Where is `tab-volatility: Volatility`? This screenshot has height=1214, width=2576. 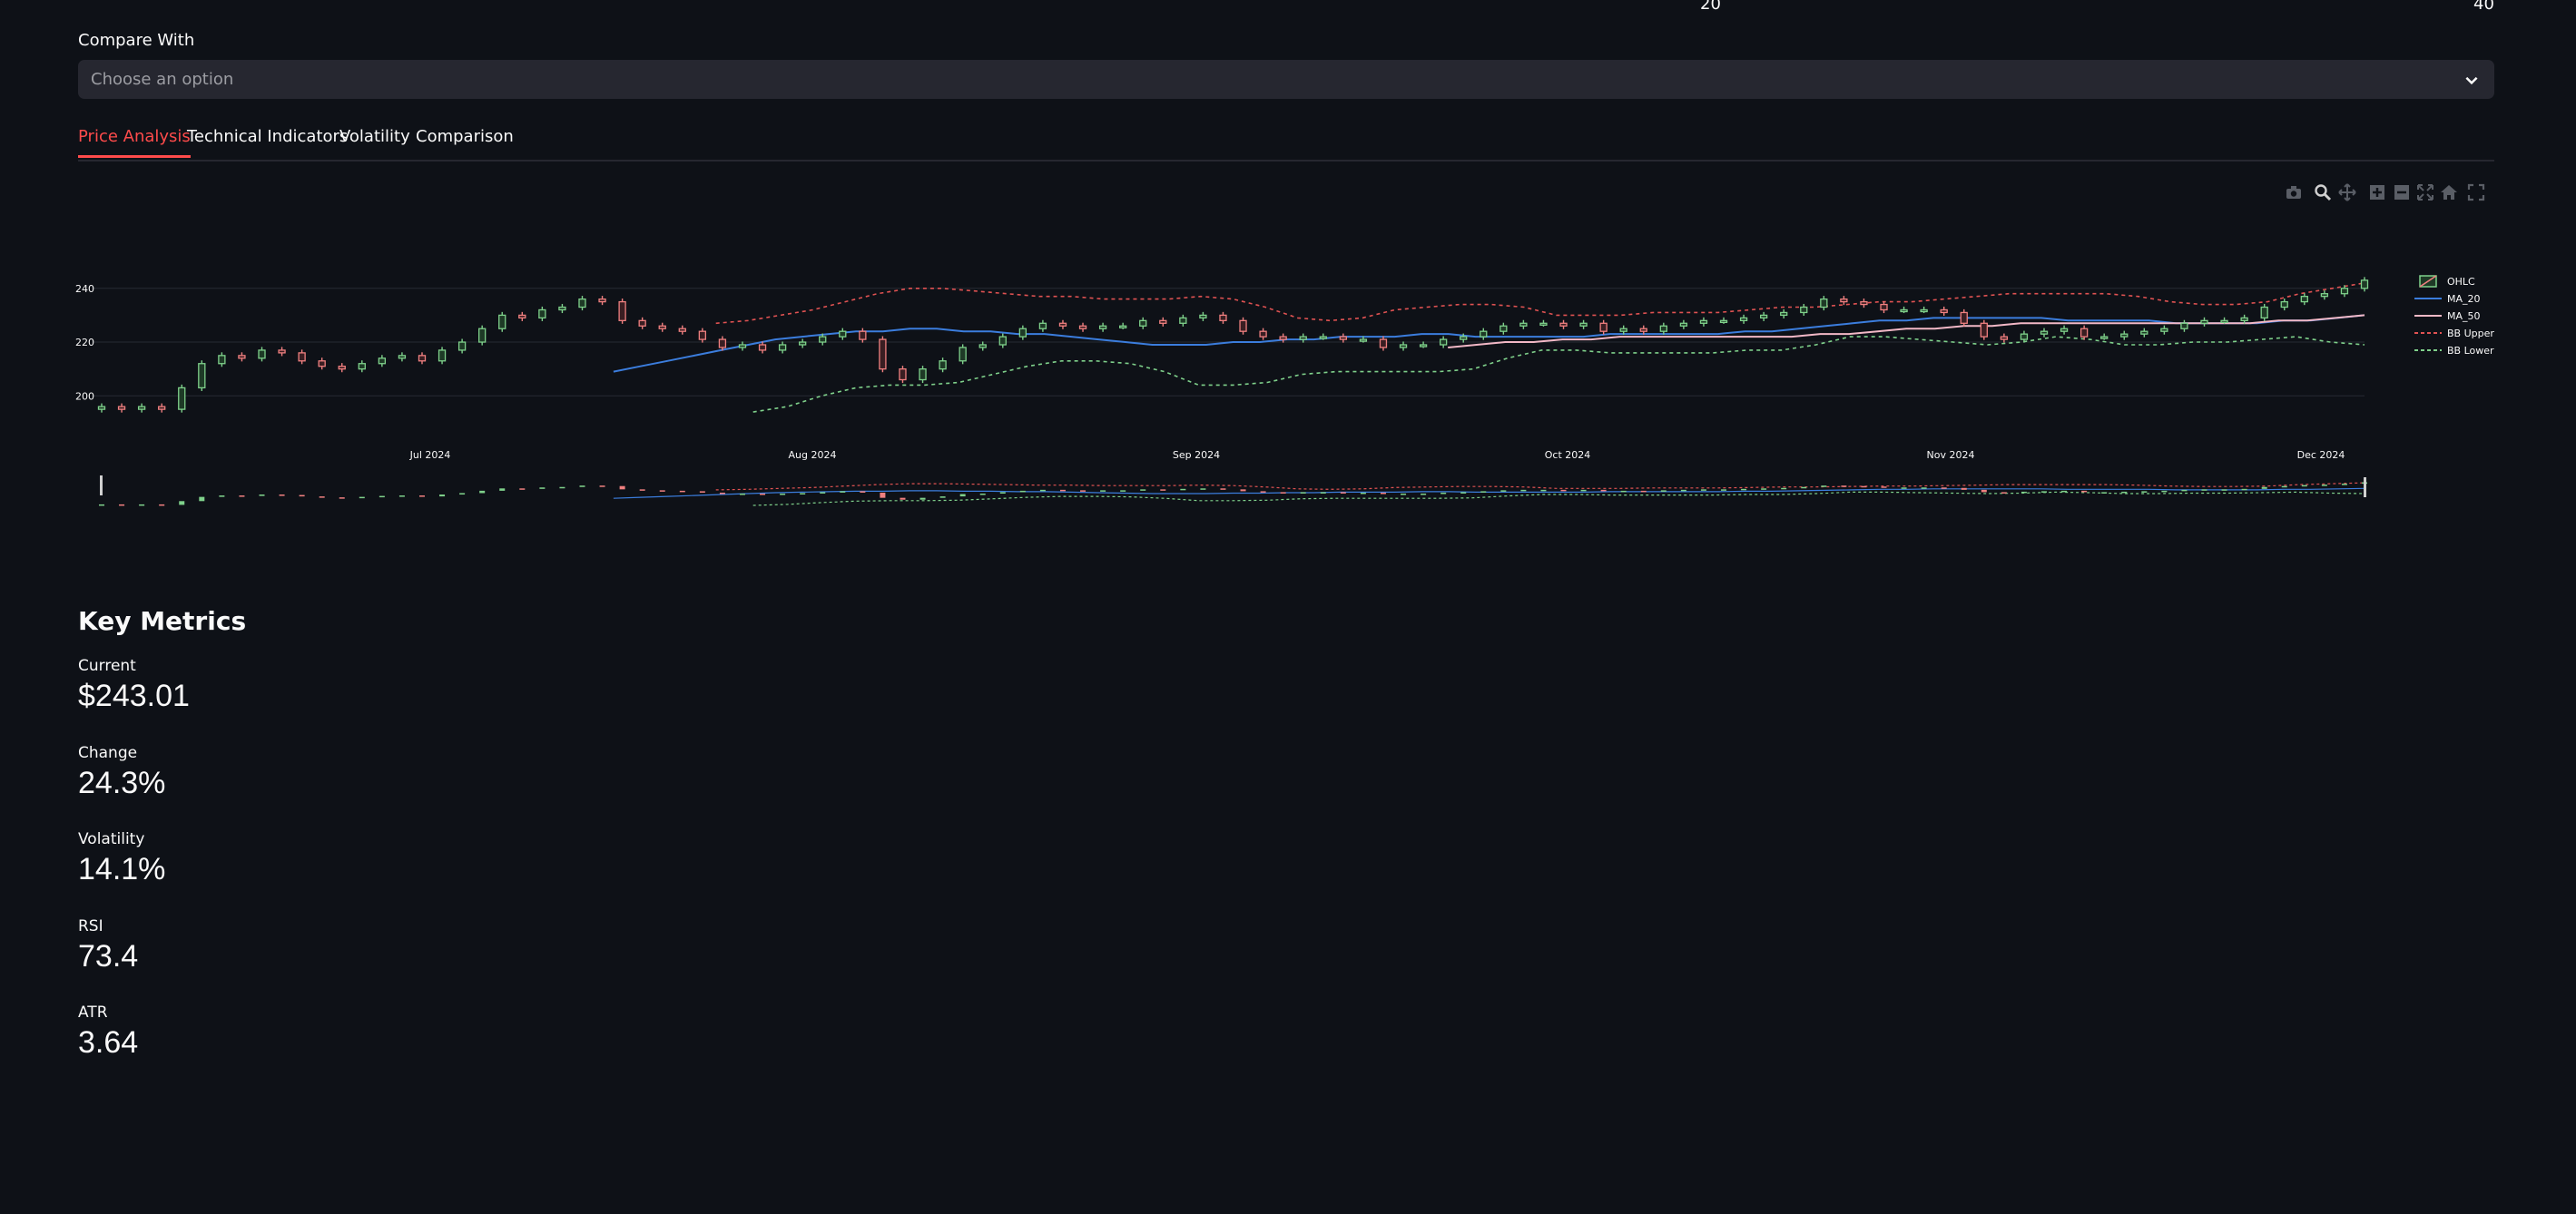
tab-volatility: Volatility is located at coordinates (374, 136).